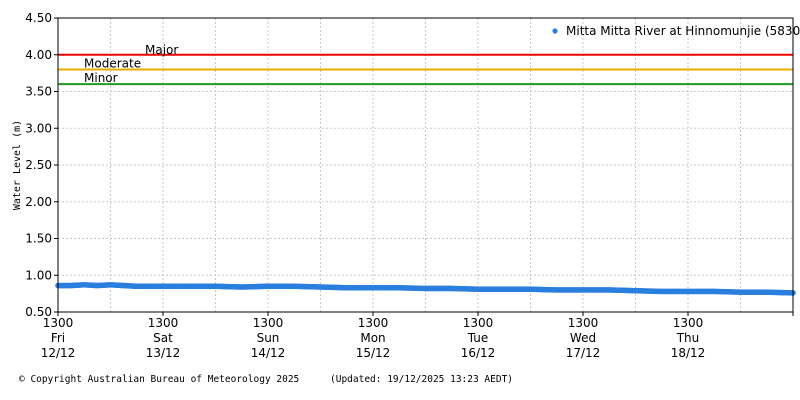 This screenshot has width=800, height=400. I want to click on x-tick-label: 1300 Sun 14/12, so click(268, 338).